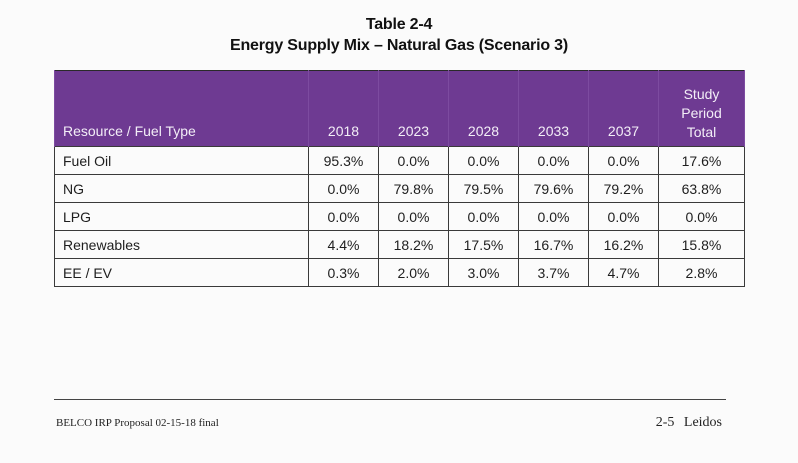  What do you see at coordinates (701, 113) in the screenshot?
I see `header-total-line-2: Period` at bounding box center [701, 113].